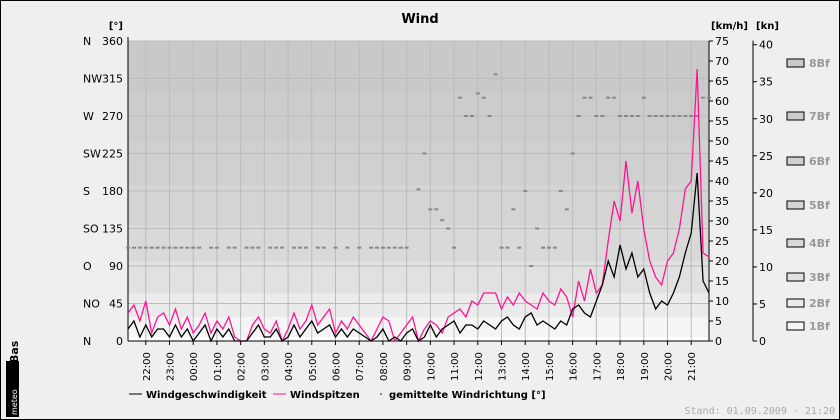 Image resolution: width=840 pixels, height=420 pixels. Describe the element at coordinates (91, 304) in the screenshot. I see `compass-label: NO` at that location.